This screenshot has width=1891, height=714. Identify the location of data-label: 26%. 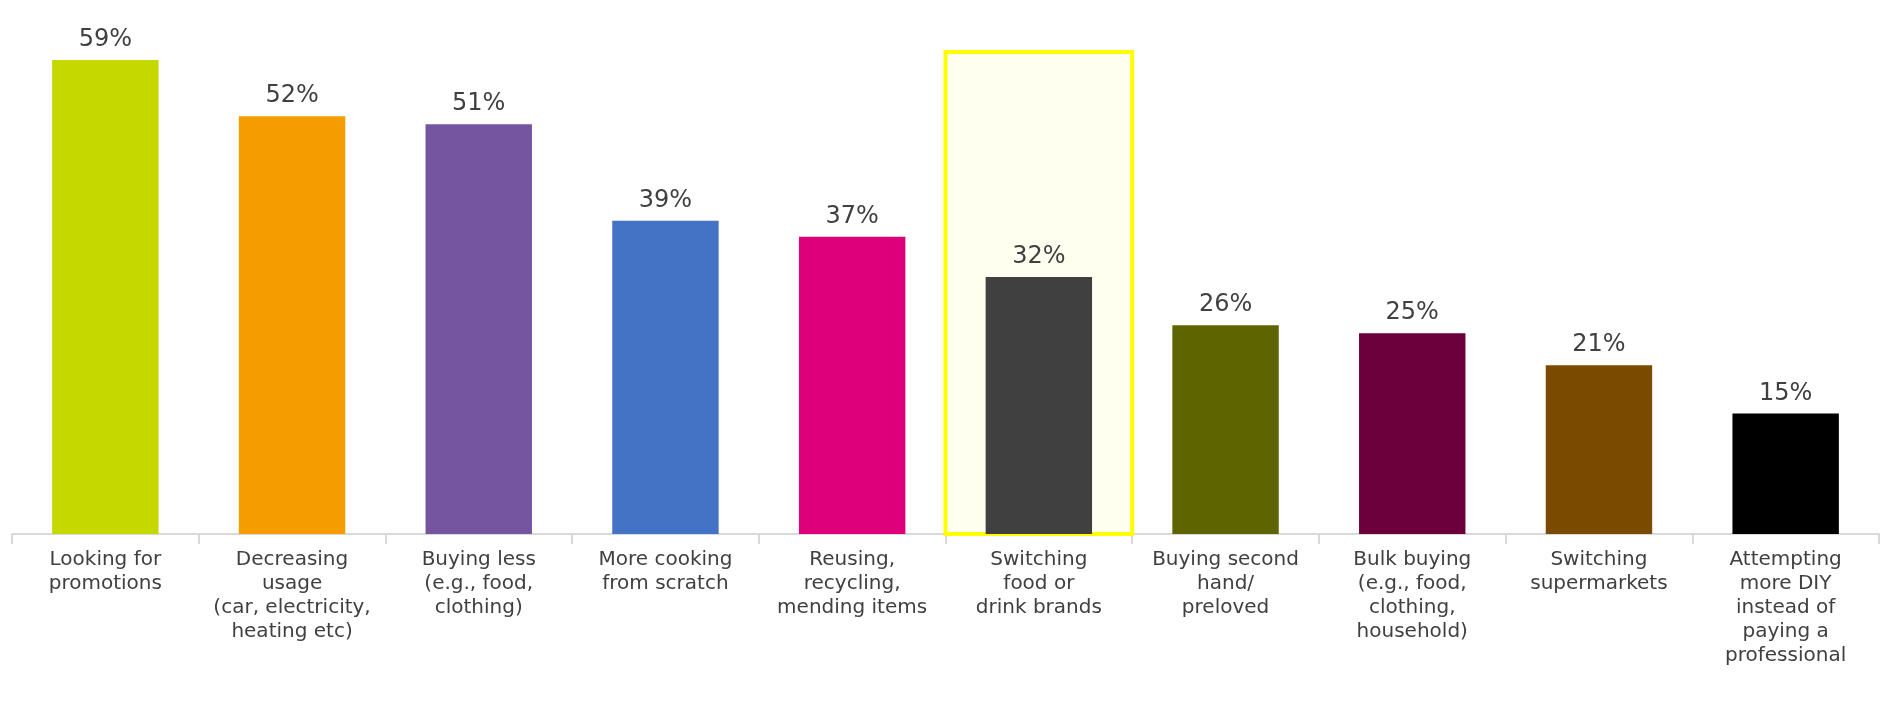
(1225, 303).